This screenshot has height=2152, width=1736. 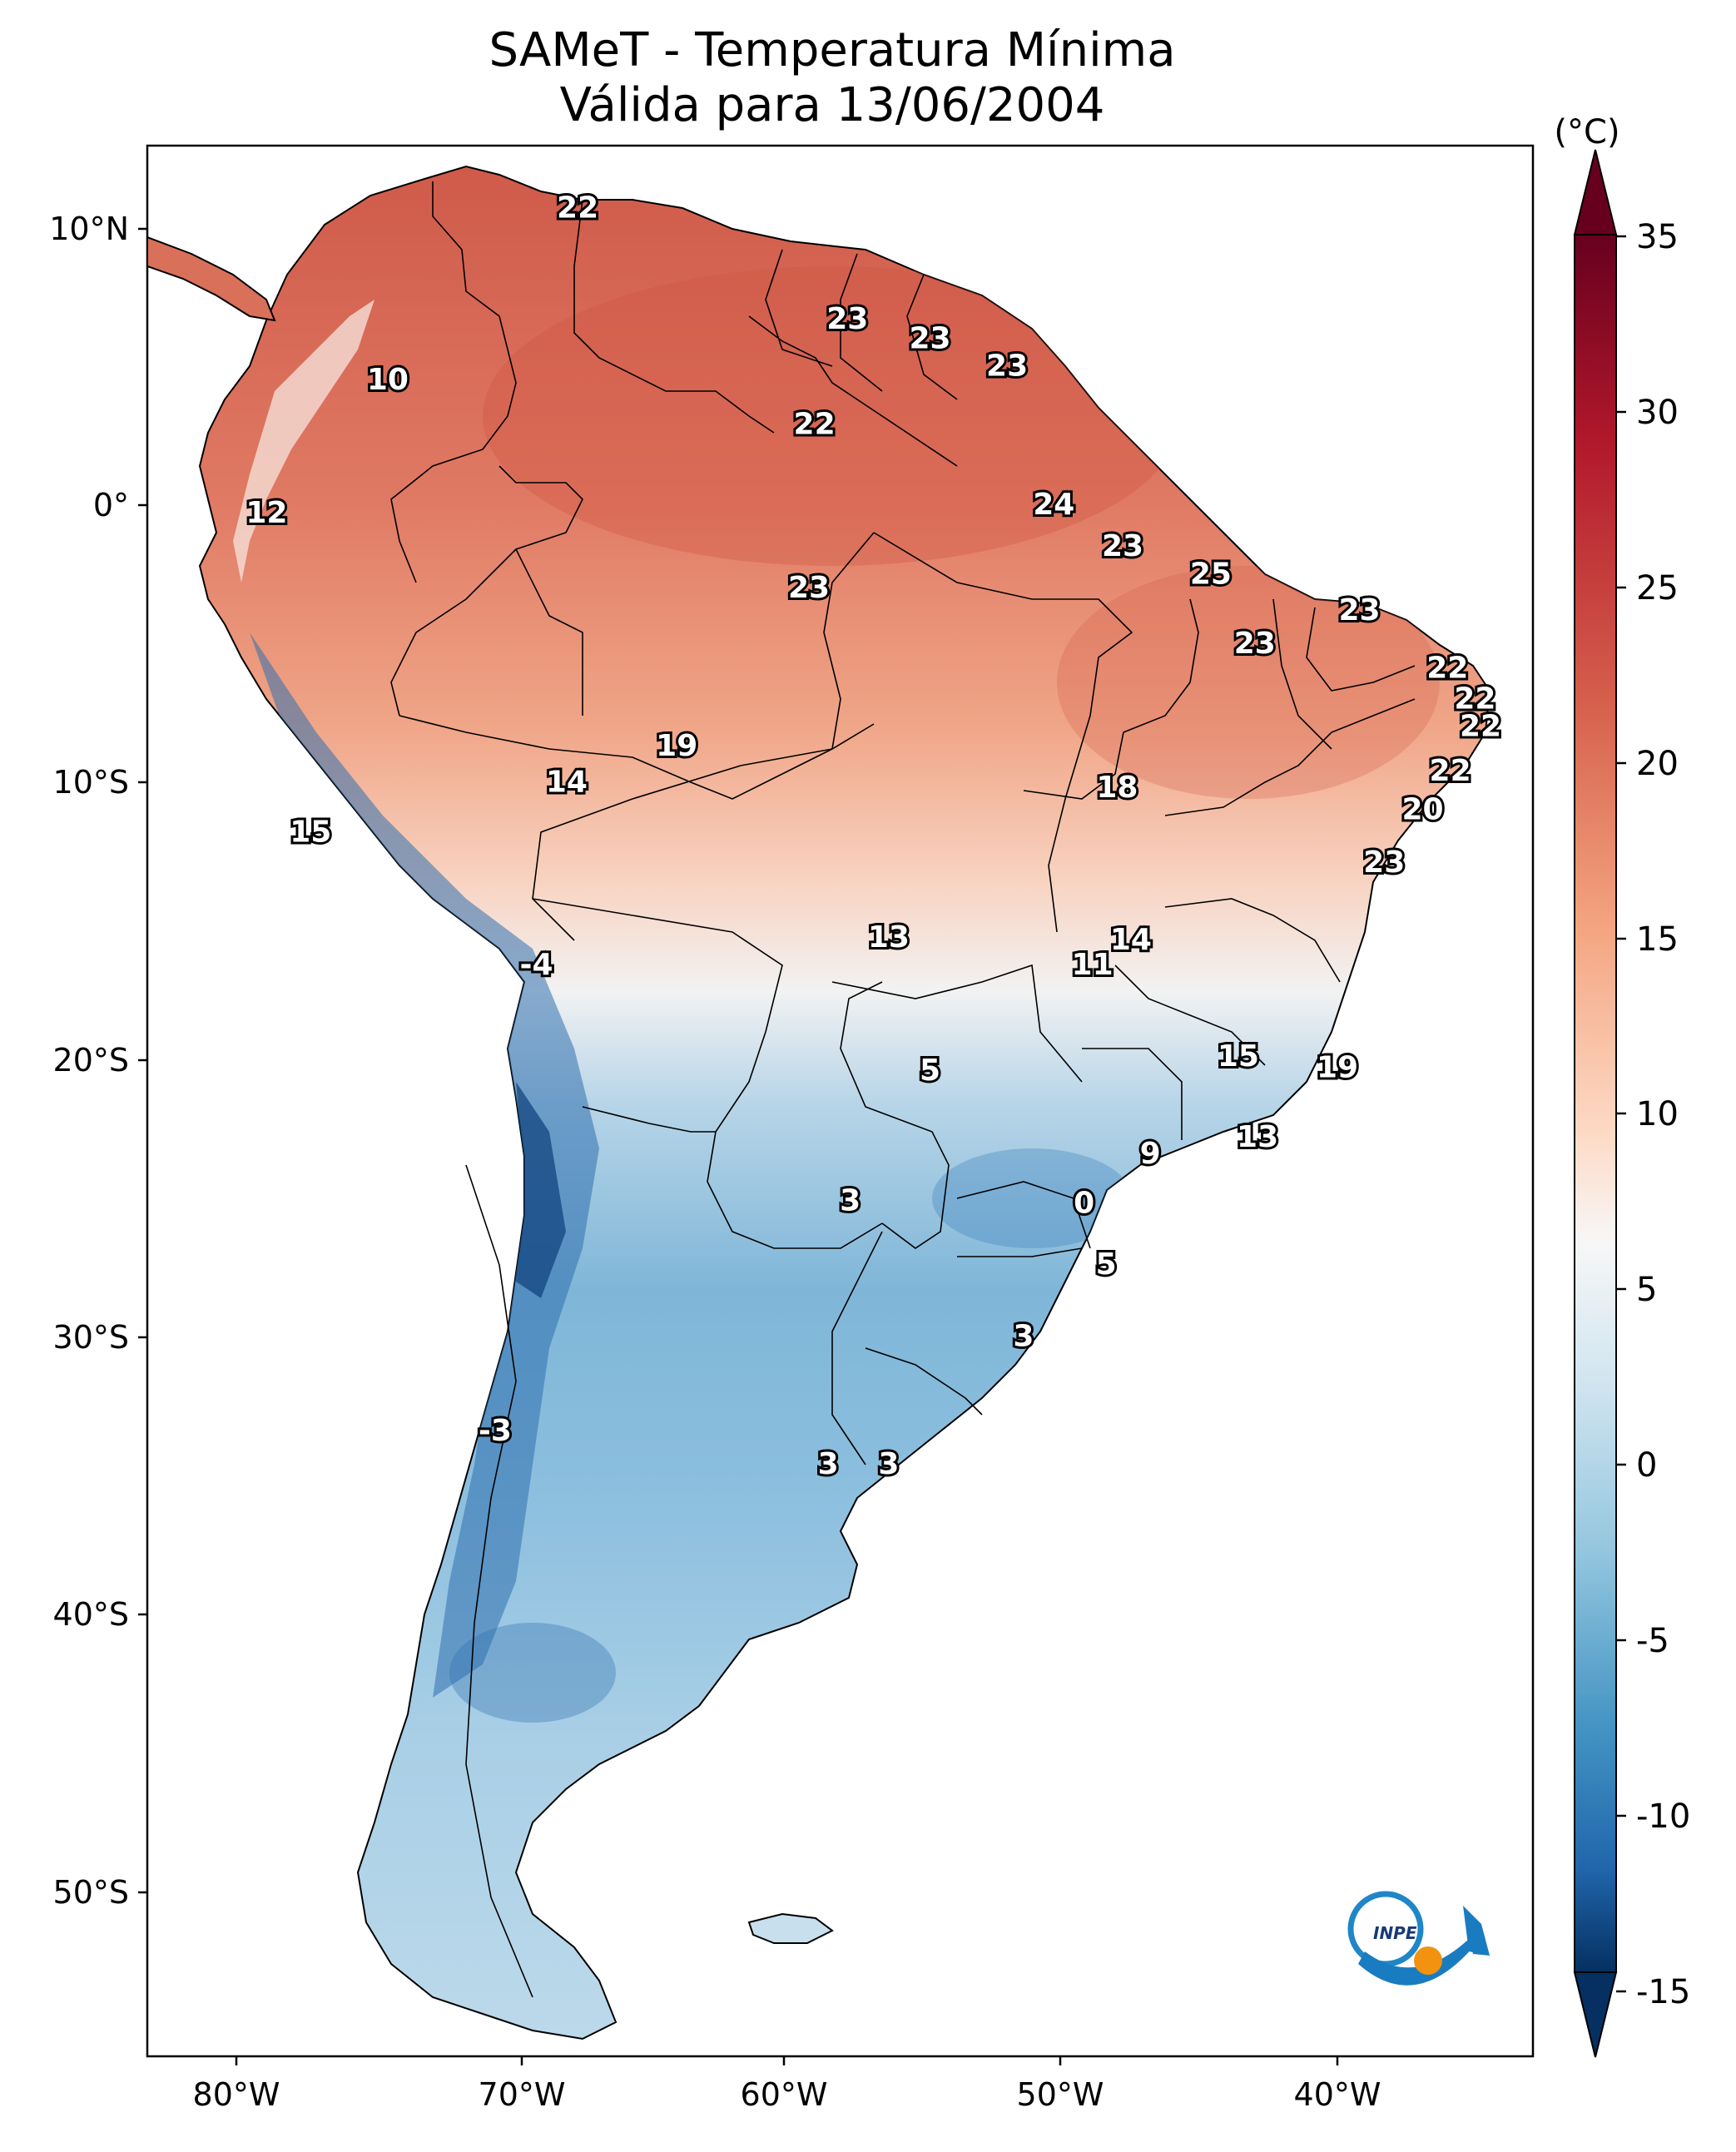 What do you see at coordinates (1060, 2094) in the screenshot?
I see `lon-label: 50°W` at bounding box center [1060, 2094].